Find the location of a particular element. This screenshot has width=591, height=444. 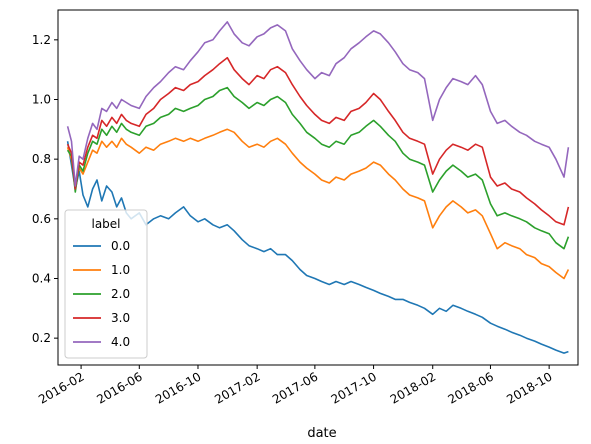

y-tick-label: 0.4 is located at coordinates (41, 278).